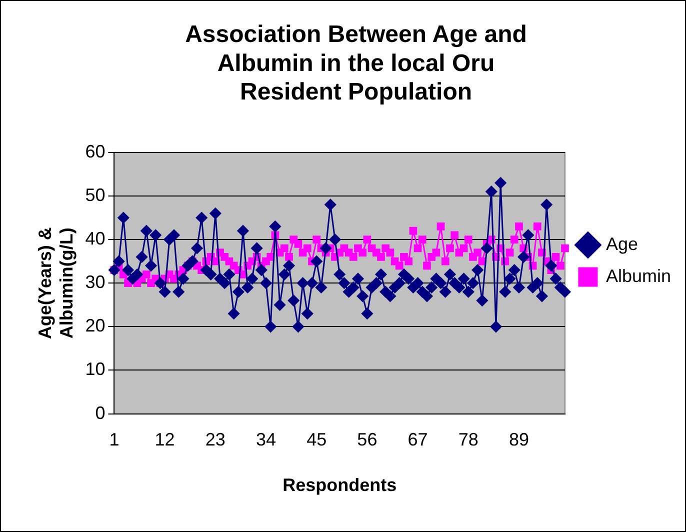 The height and width of the screenshot is (532, 686). What do you see at coordinates (95, 194) in the screenshot?
I see `y-tick-label: 50` at bounding box center [95, 194].